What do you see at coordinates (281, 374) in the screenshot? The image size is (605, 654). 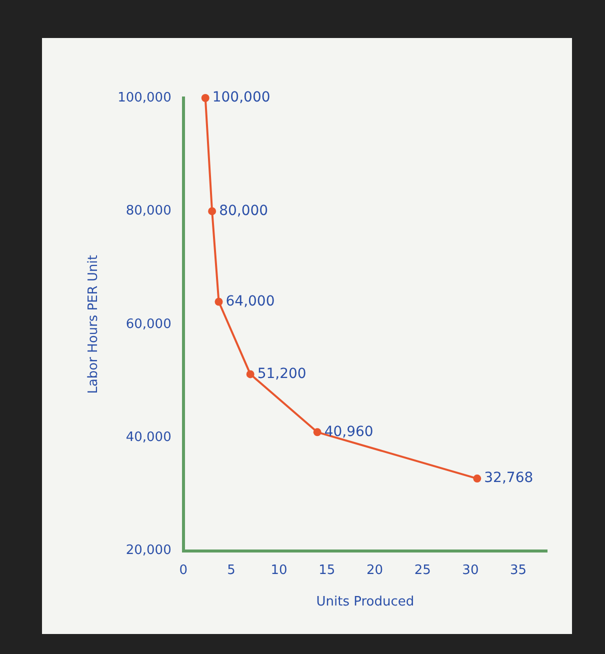 I see `text: 51,200` at bounding box center [281, 374].